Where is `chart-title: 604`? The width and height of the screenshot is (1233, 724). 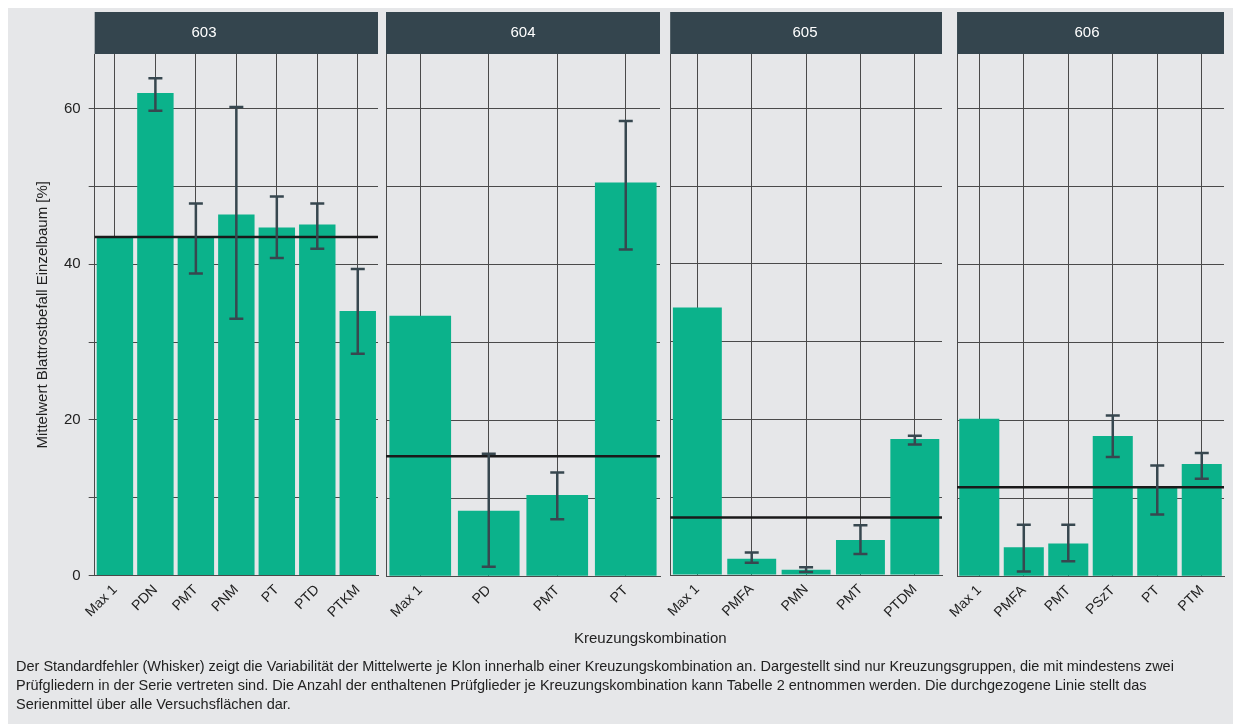
chart-title: 604 is located at coordinates (523, 32).